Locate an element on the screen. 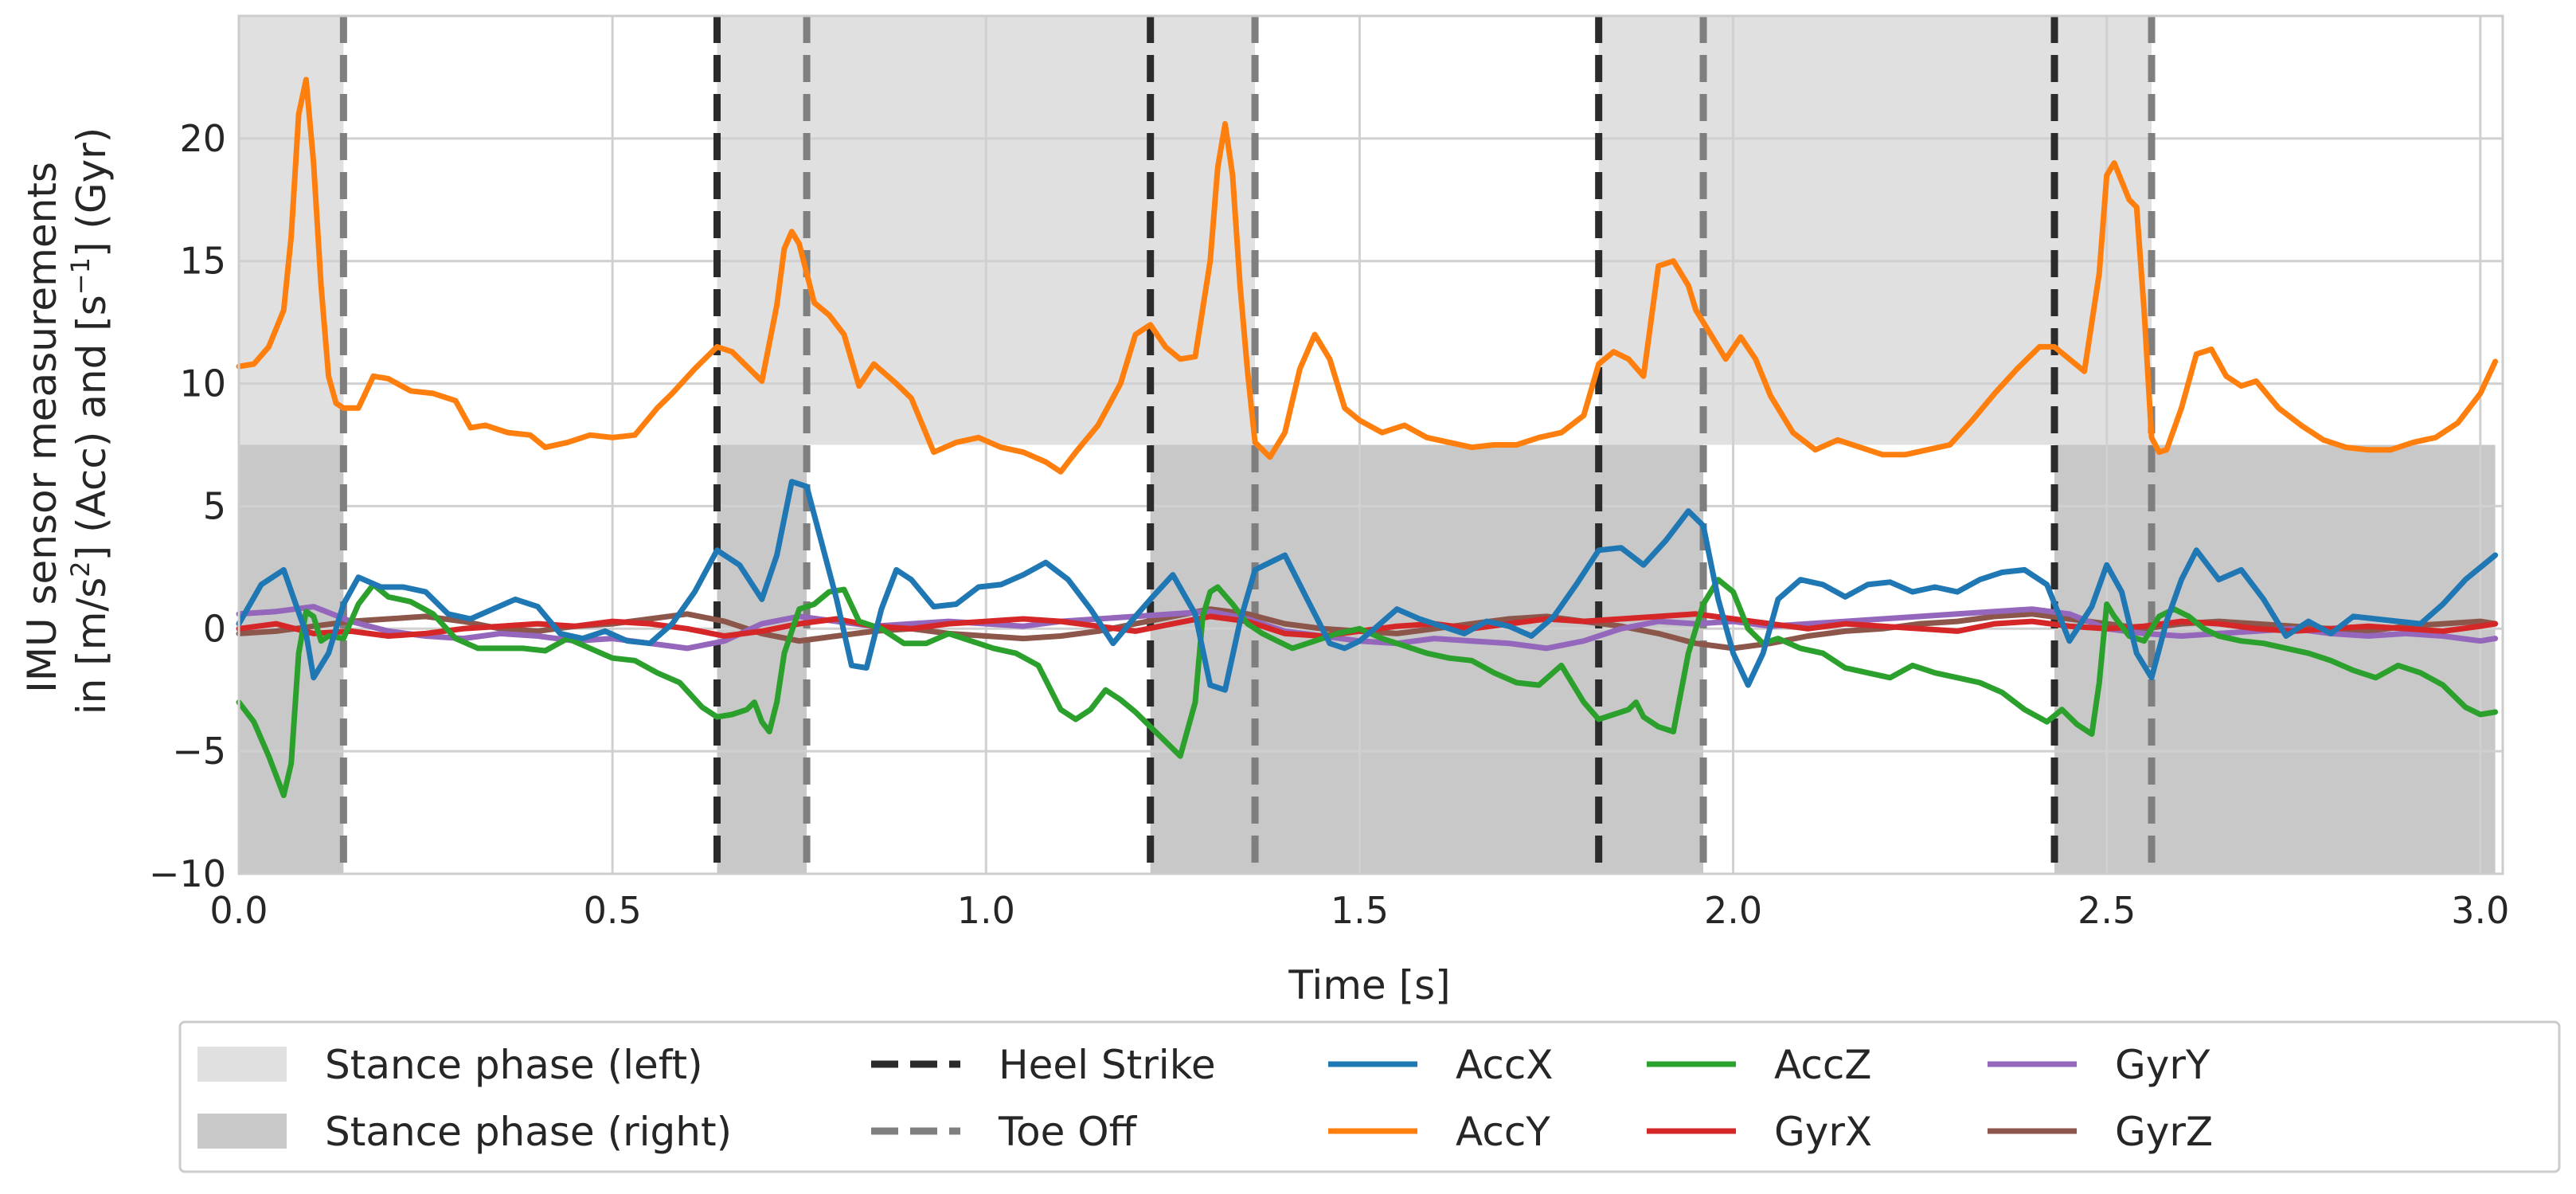 The height and width of the screenshot is (1194, 2576). legend-gyrz-label: GyrZ is located at coordinates (2164, 1132).